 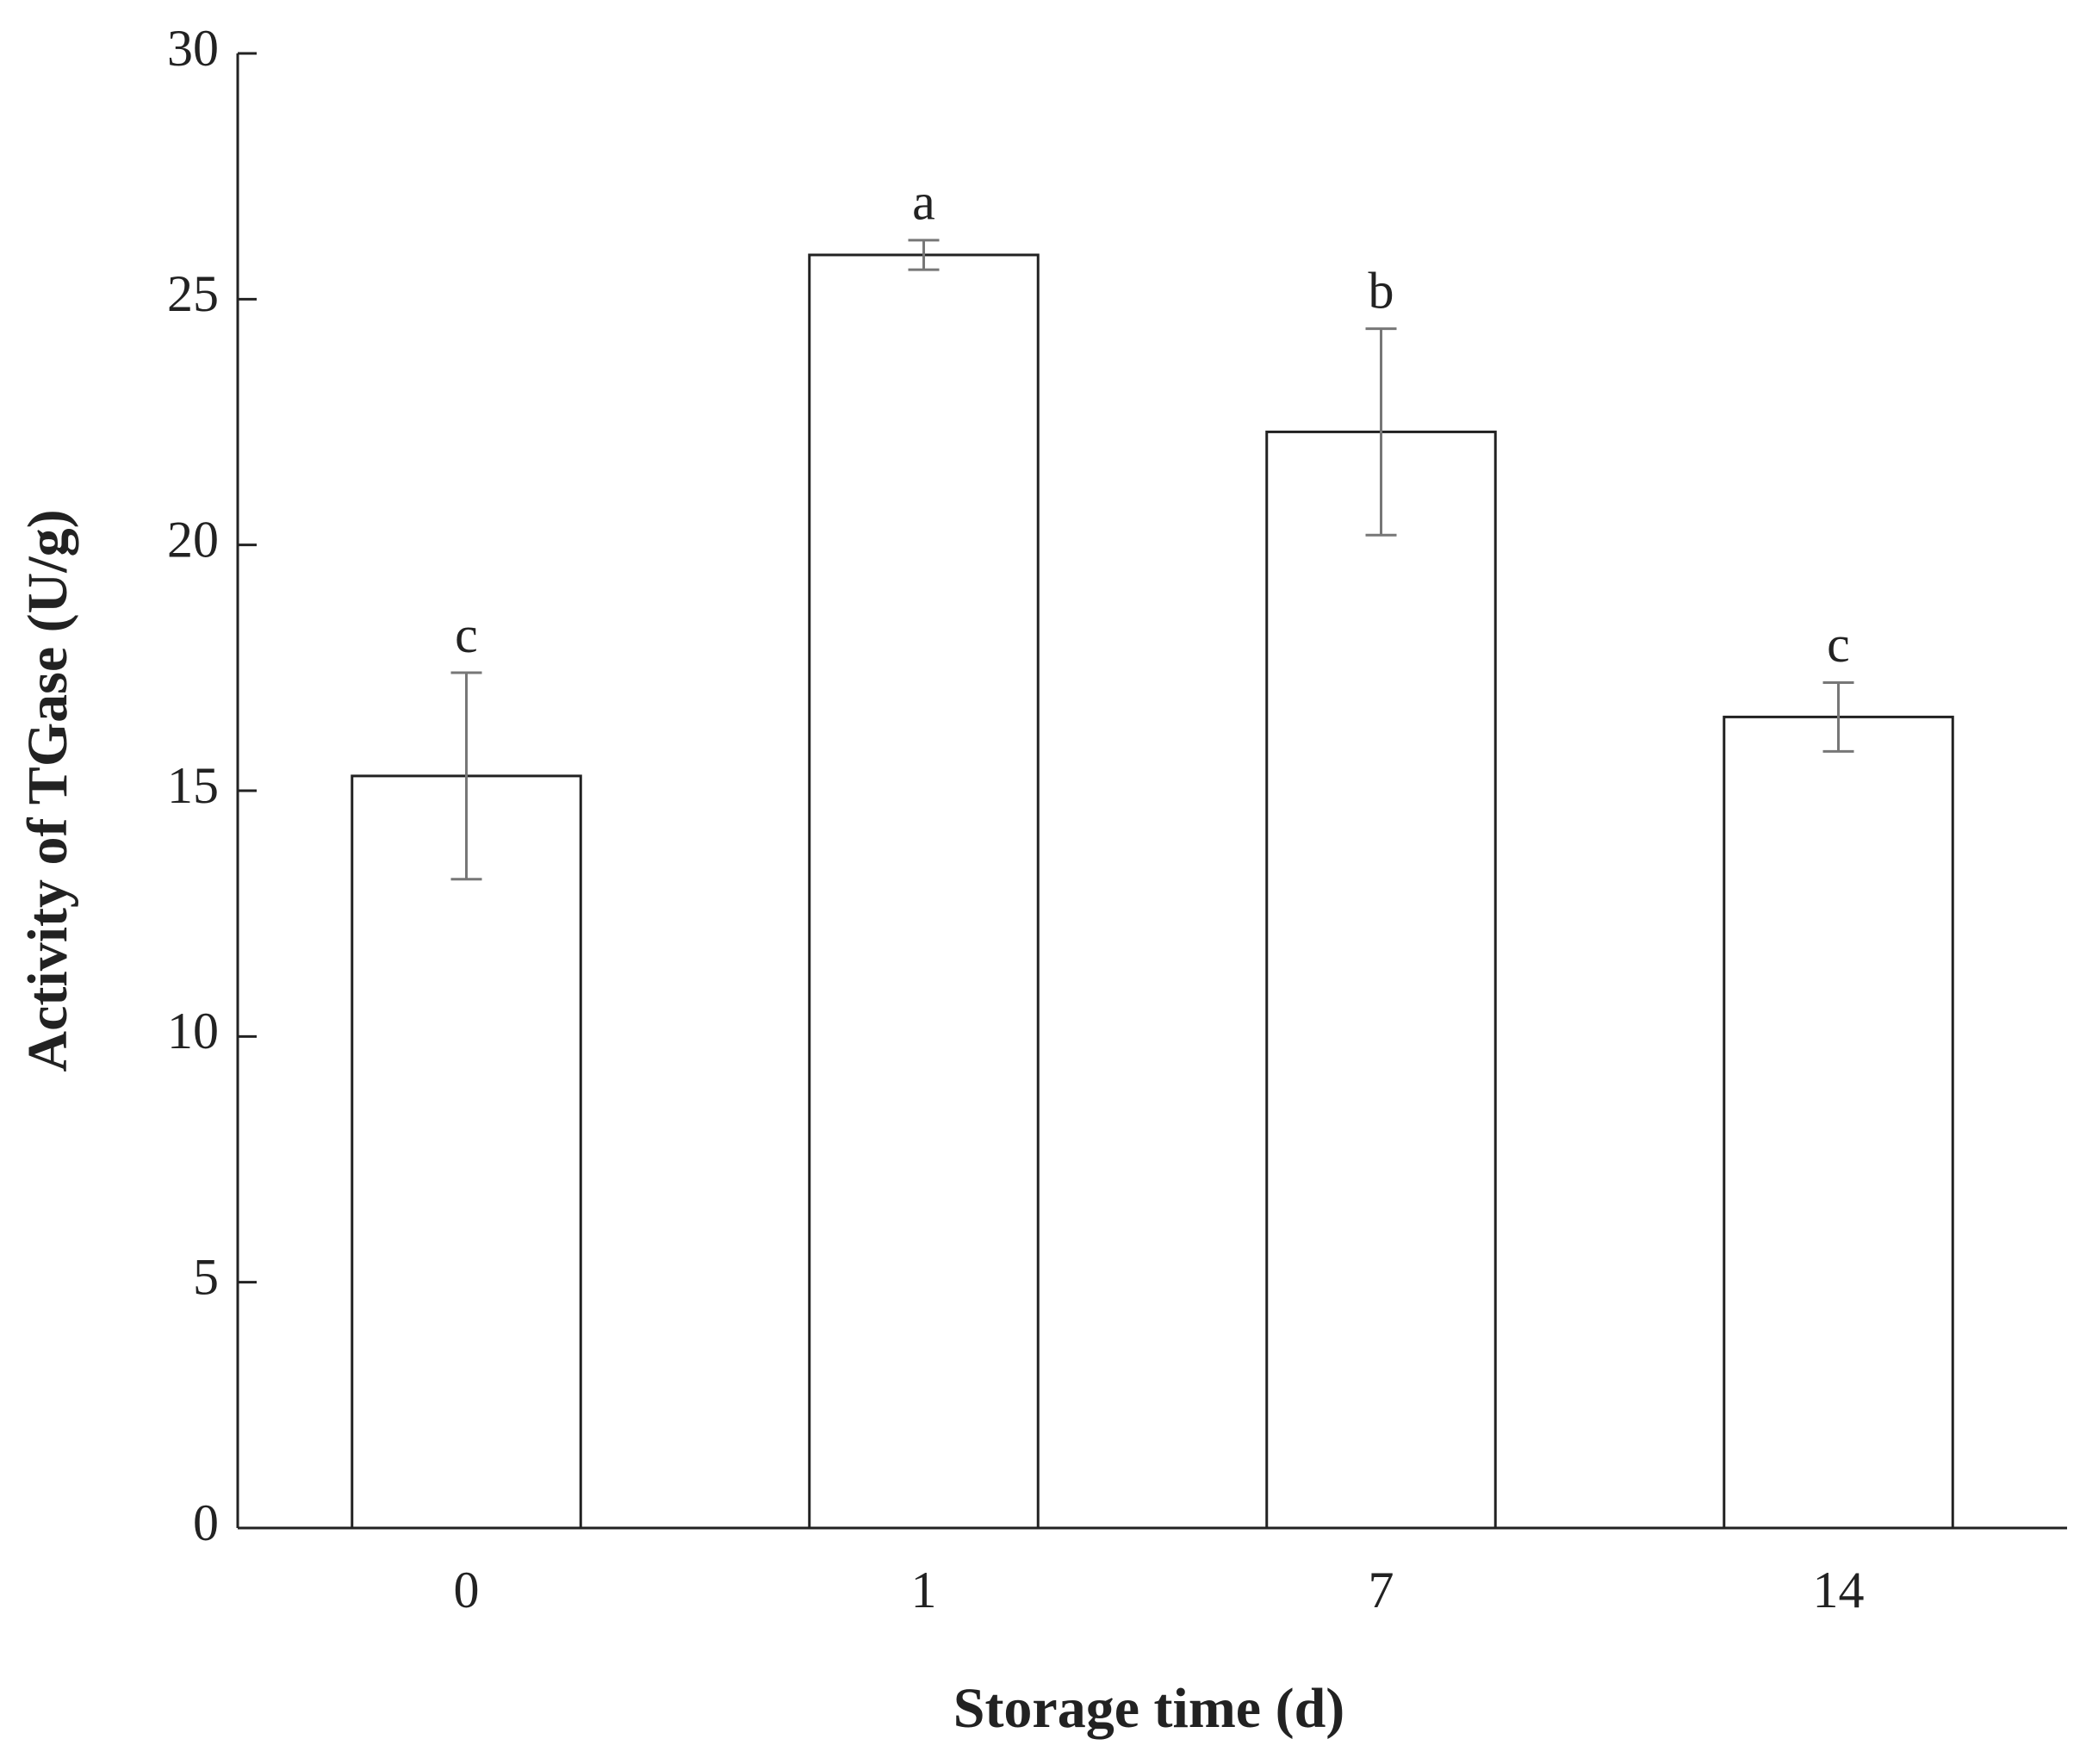 What do you see at coordinates (193, 1031) in the screenshot?
I see `y-tick-label: 10` at bounding box center [193, 1031].